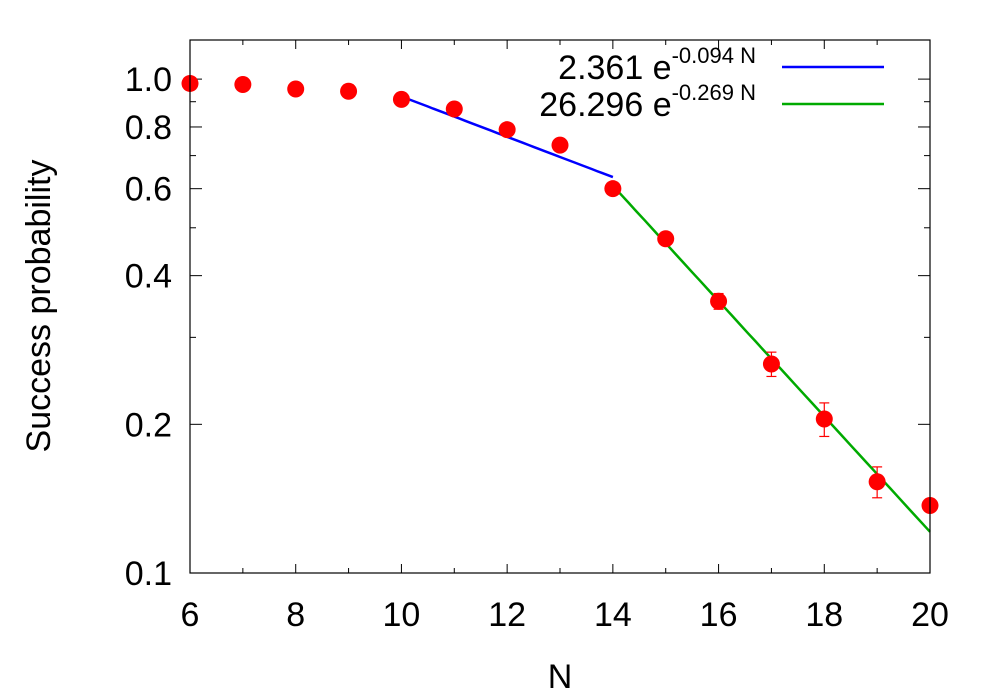 The height and width of the screenshot is (700, 1000). Describe the element at coordinates (613, 615) in the screenshot. I see `x-tick-label: 14` at that location.